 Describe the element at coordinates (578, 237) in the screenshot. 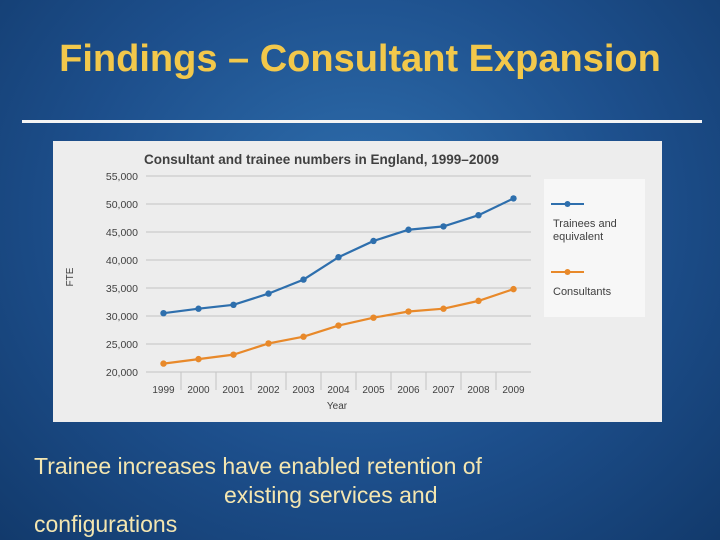

I see `legend-label: equivalent` at that location.